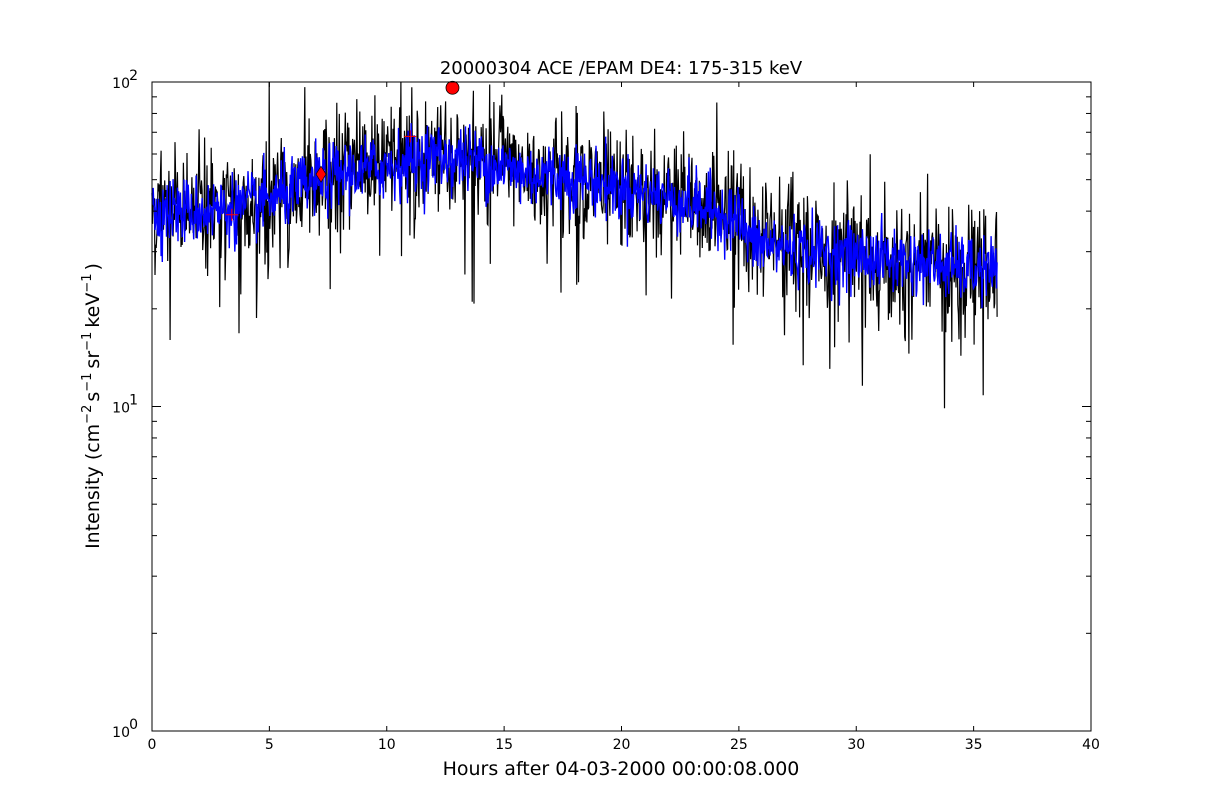 The image size is (1212, 812). Describe the element at coordinates (92, 406) in the screenshot. I see `y-axis-label: Intensity (cm−2s−1sr−1keV−1)` at that location.